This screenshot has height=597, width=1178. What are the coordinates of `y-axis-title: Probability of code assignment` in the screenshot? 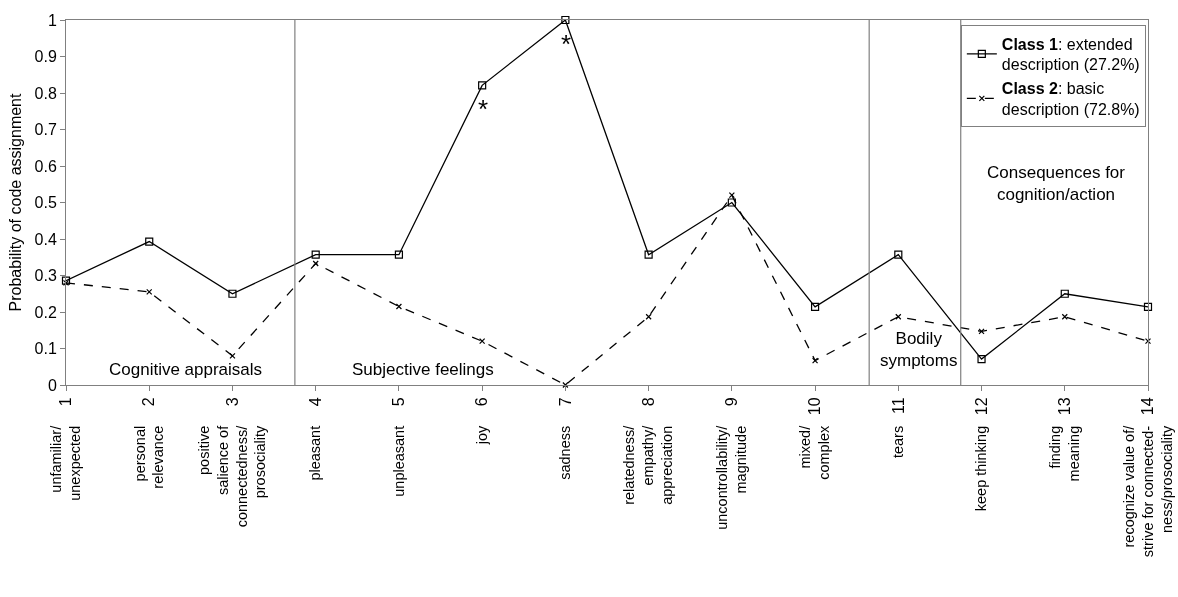 It's located at (16, 202).